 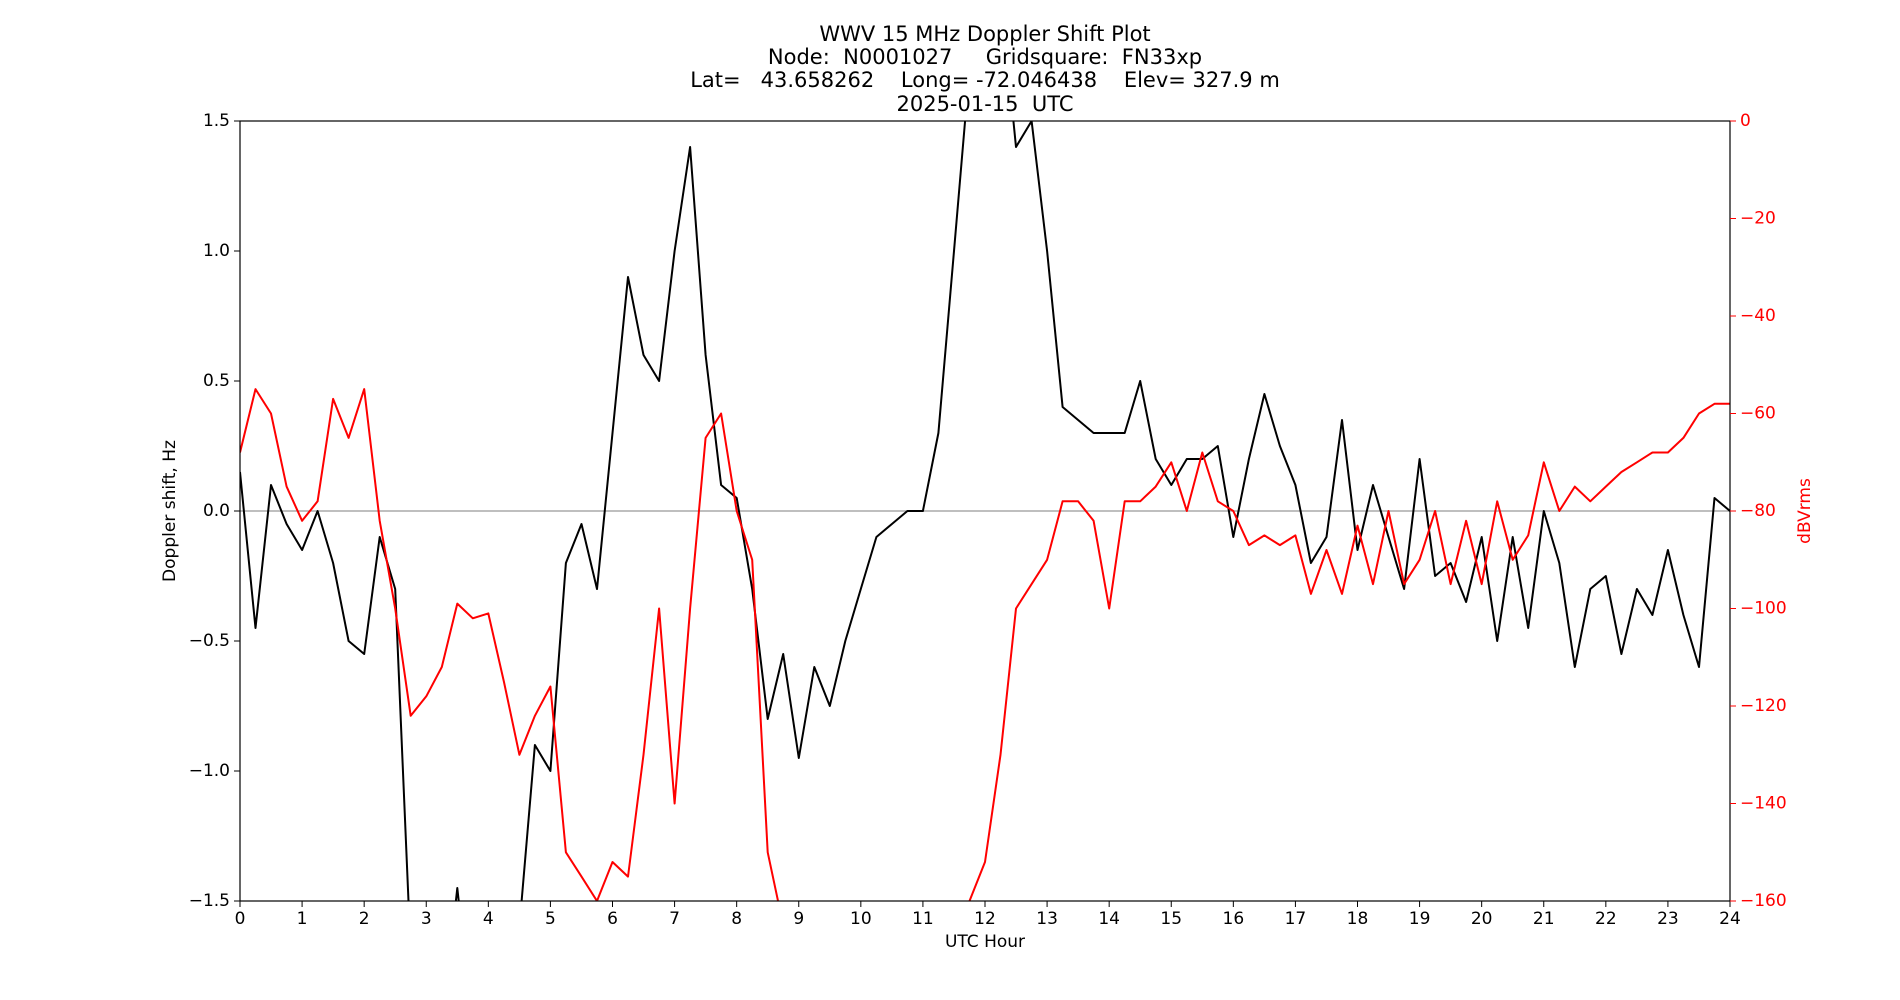 What do you see at coordinates (1763, 901) in the screenshot?
I see `y2-tick-label: −160` at bounding box center [1763, 901].